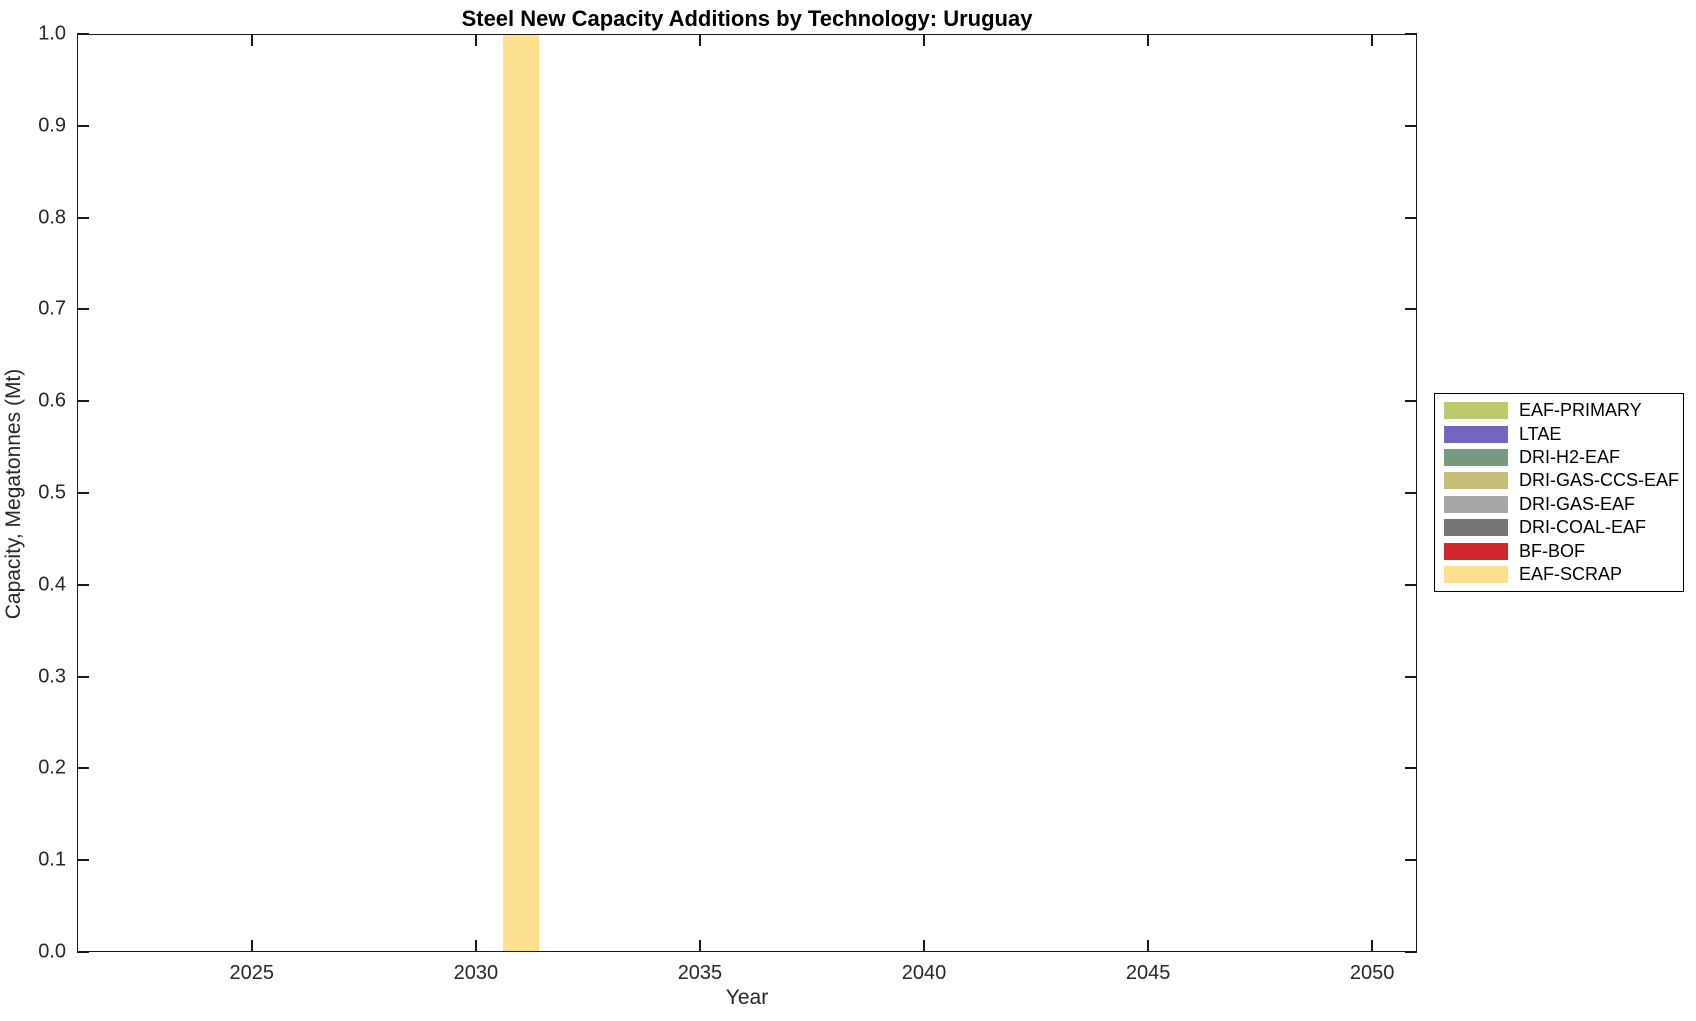  What do you see at coordinates (1571, 573) in the screenshot?
I see `legend-label: EAF-SCRAP` at bounding box center [1571, 573].